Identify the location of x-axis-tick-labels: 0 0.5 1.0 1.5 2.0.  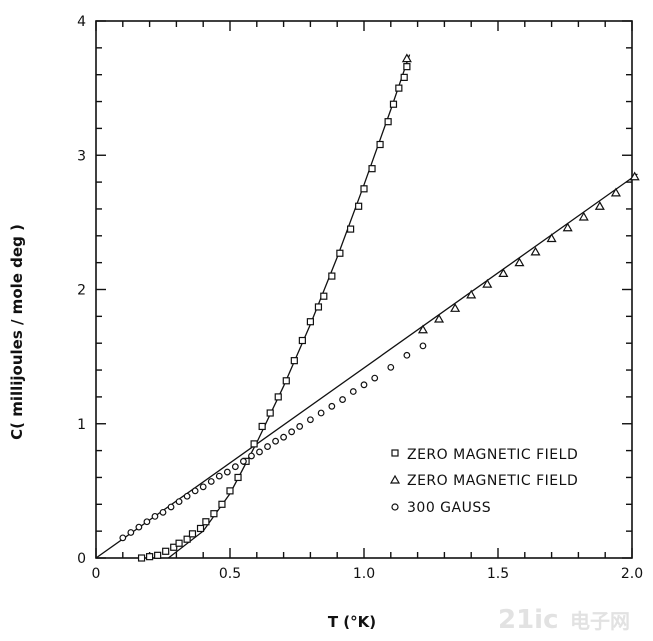
(368, 574).